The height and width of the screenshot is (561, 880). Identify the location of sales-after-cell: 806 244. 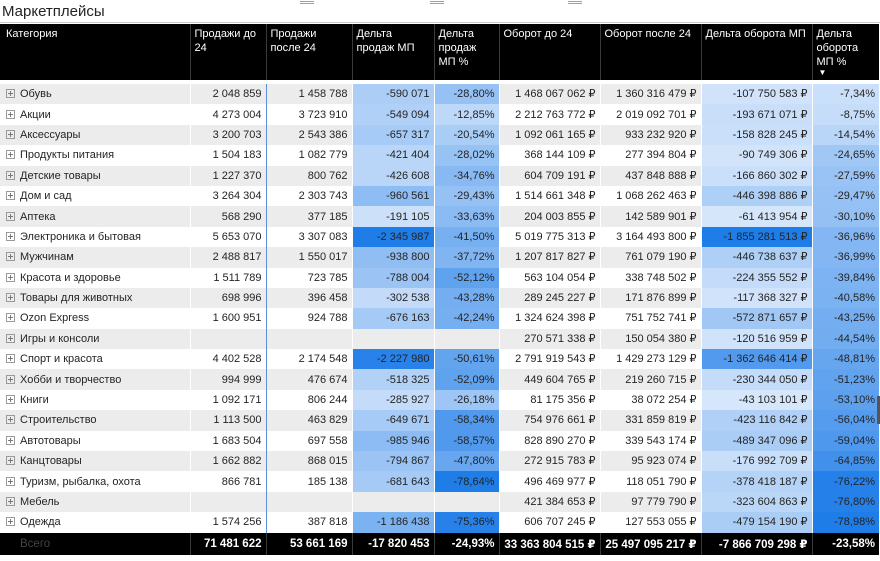
(308, 400).